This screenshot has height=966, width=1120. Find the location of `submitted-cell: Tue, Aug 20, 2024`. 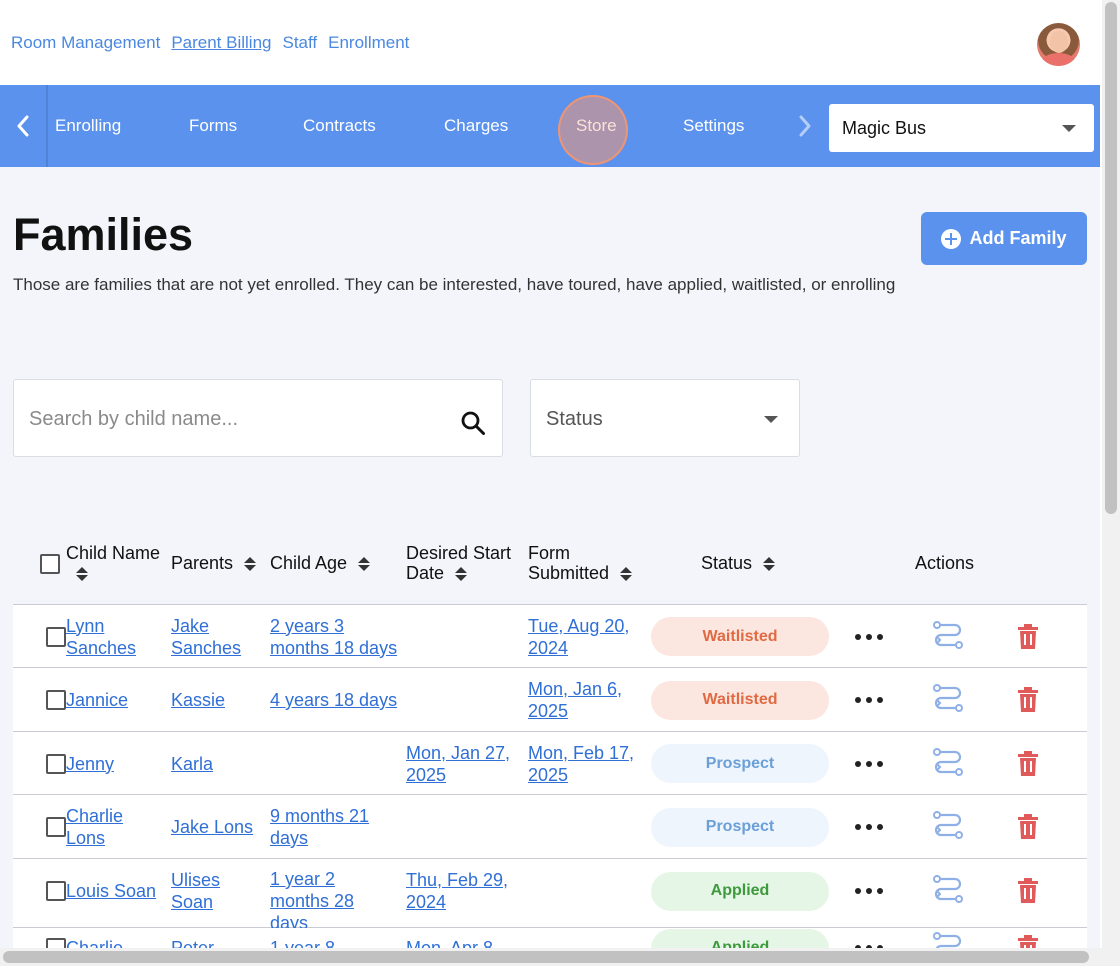

submitted-cell: Tue, Aug 20, 2024 is located at coordinates (587, 637).